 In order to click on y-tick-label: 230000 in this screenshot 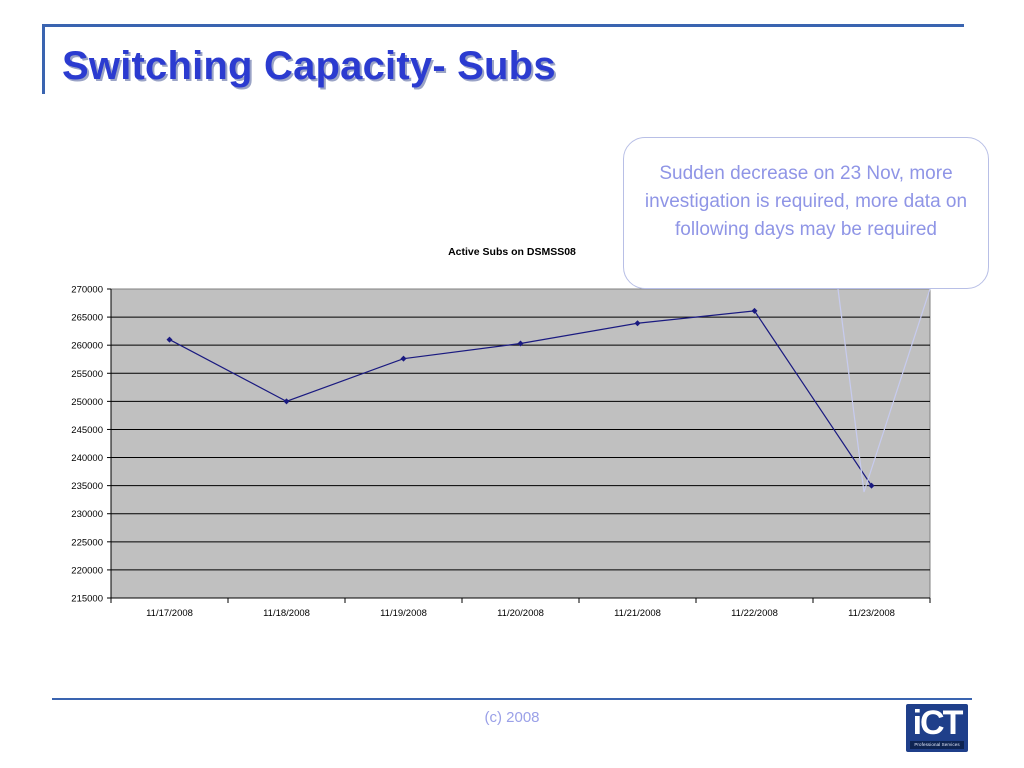, I will do `click(87, 514)`.